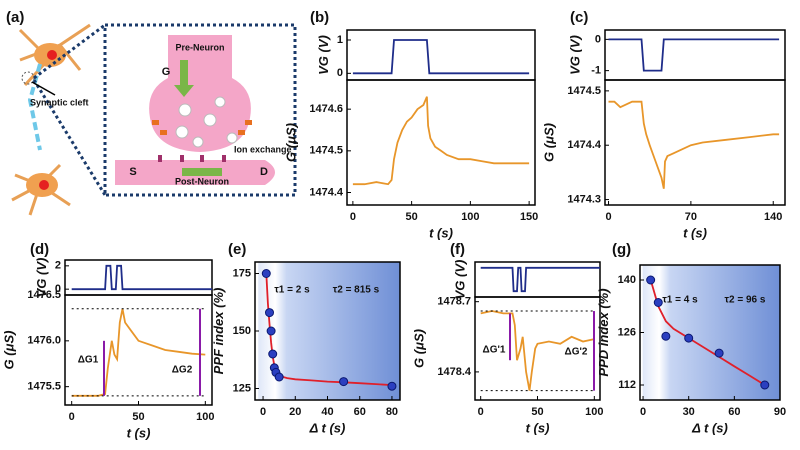 Image resolution: width=800 pixels, height=450 pixels. I want to click on y-tick-label: 1476.0, so click(44, 341).